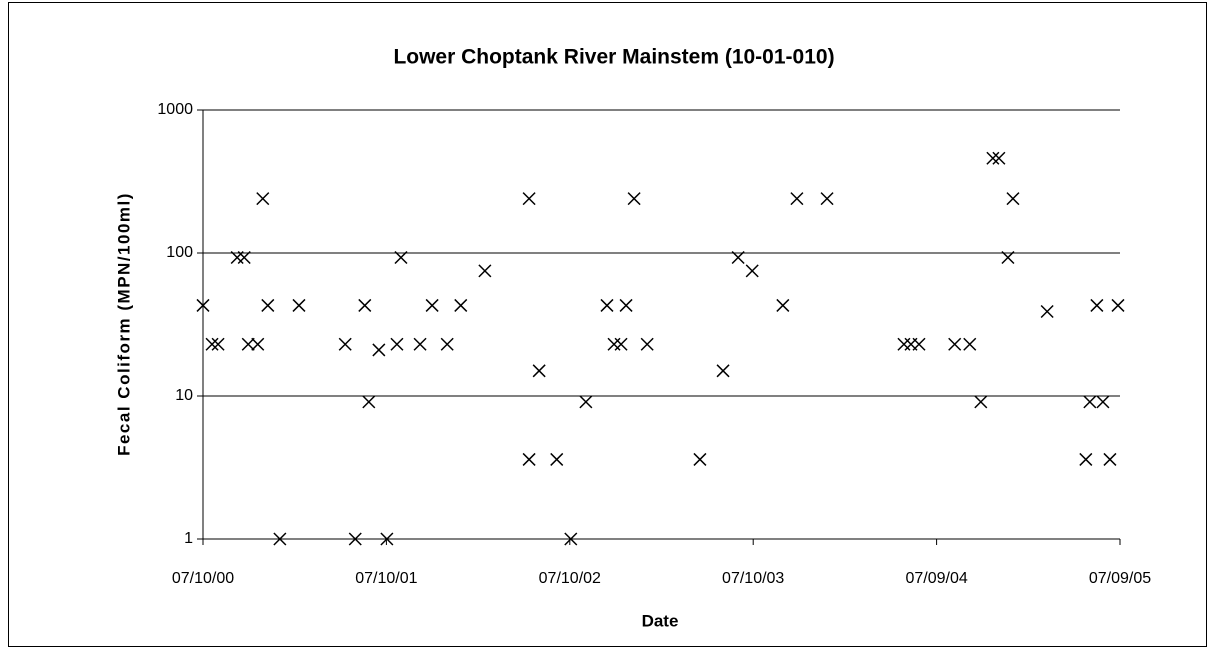 This screenshot has width=1209, height=649. I want to click on y-tick-label: 1, so click(188, 538).